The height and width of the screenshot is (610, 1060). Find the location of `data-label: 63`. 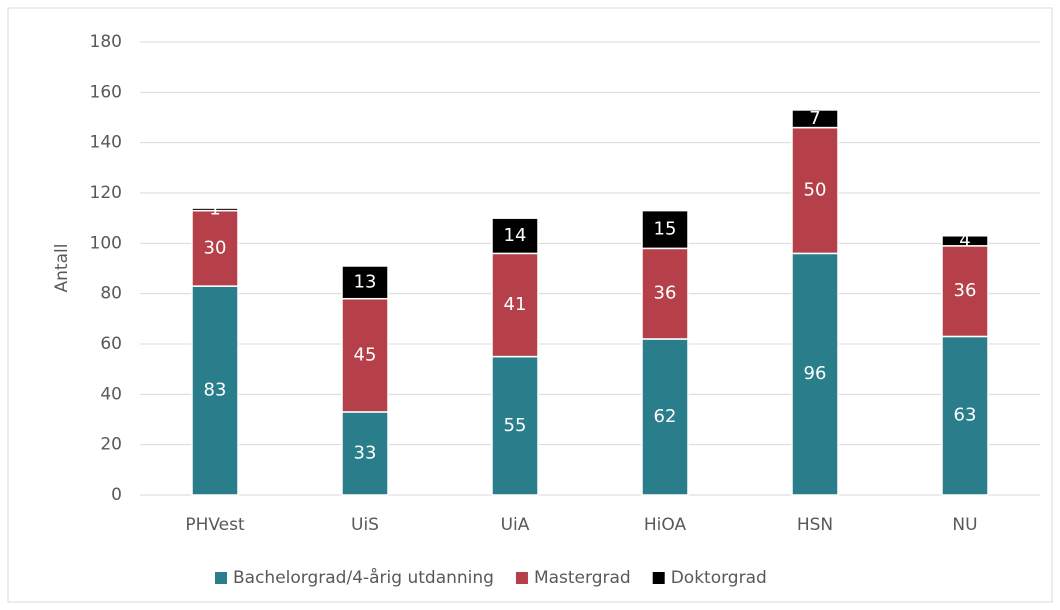

data-label: 63 is located at coordinates (965, 415).